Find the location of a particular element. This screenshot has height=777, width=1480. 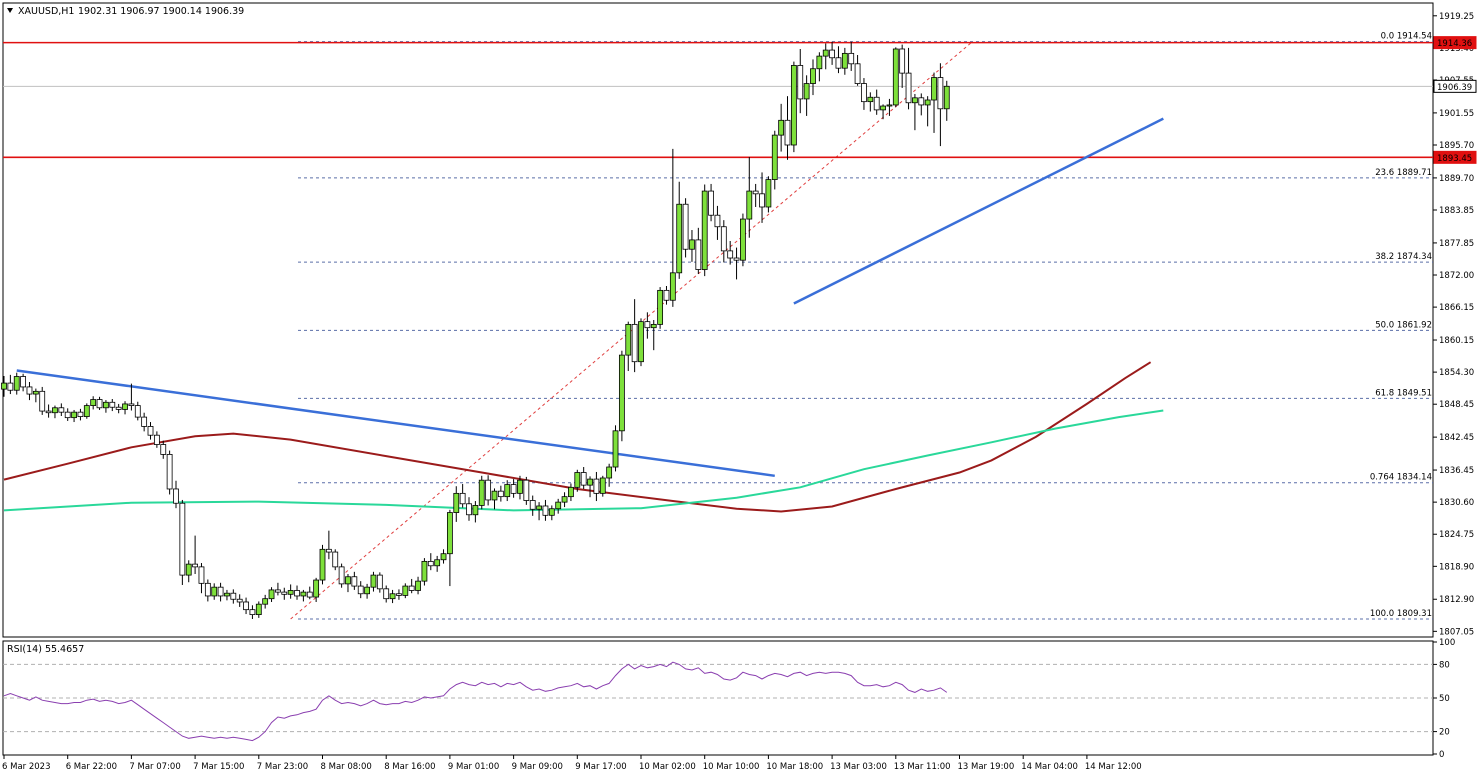

fib-level-label: 23.6 1889.71 is located at coordinates (1403, 173).